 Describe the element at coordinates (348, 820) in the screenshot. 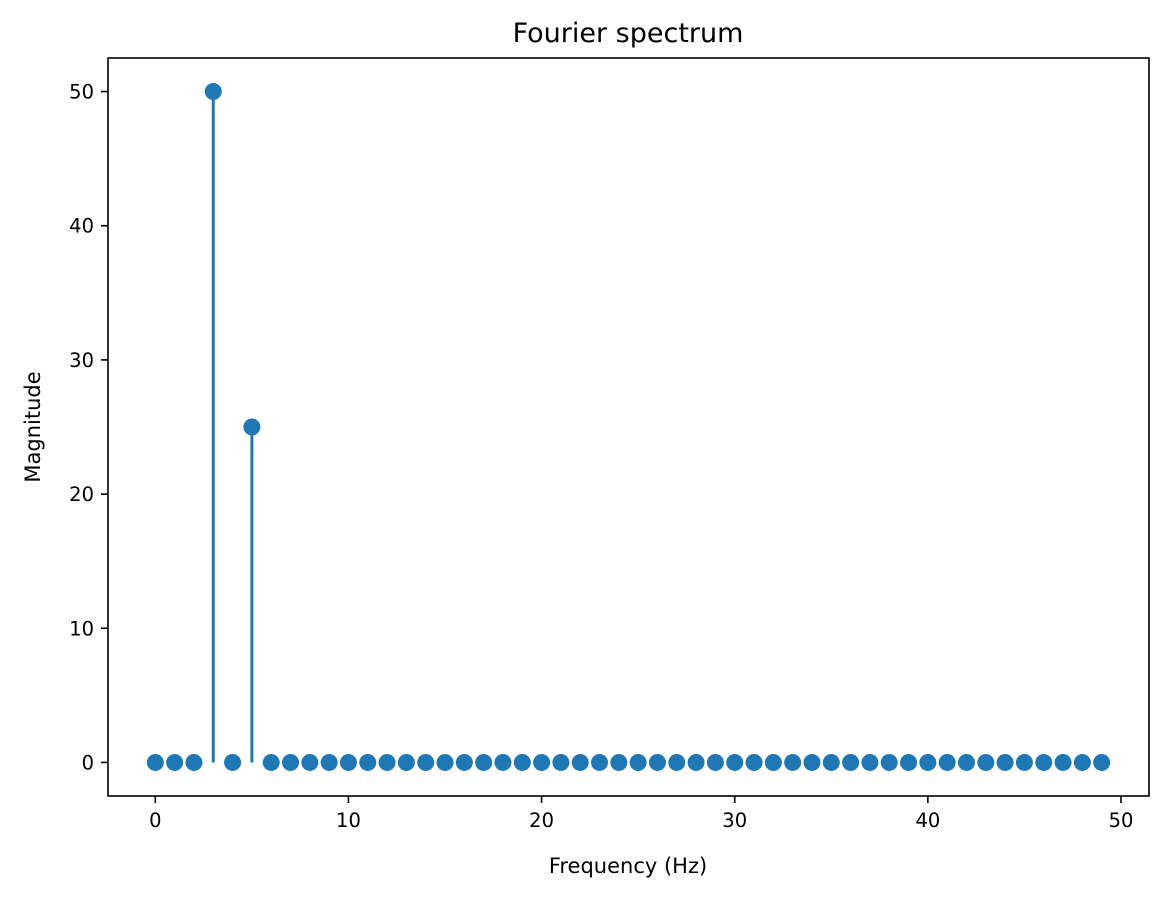

I see `x-tick-label: 10` at that location.